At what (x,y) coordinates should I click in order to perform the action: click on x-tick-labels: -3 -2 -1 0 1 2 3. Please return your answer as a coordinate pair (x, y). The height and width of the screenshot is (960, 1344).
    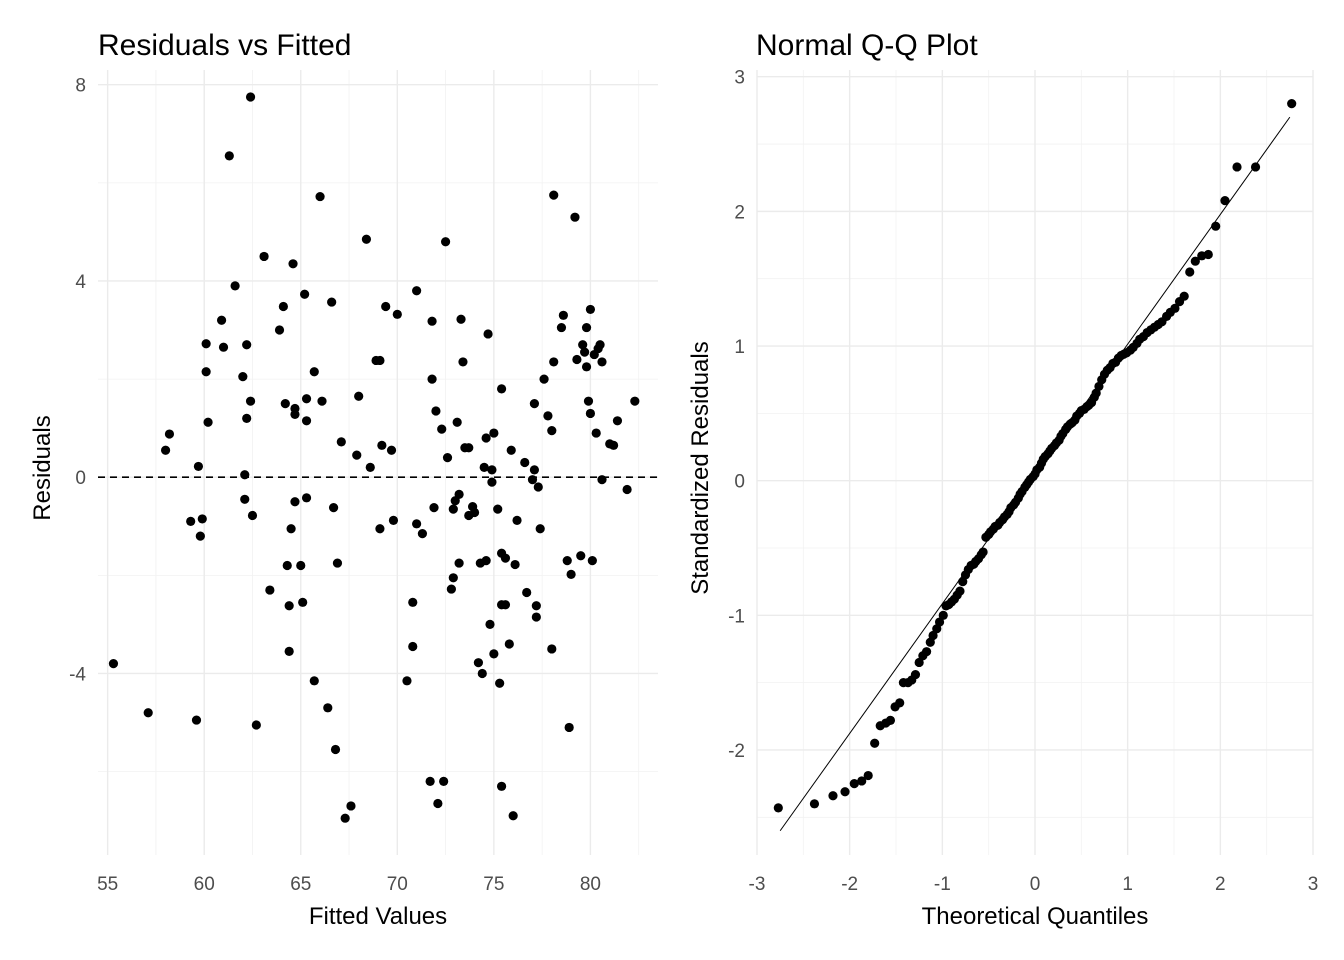
    Looking at the image, I should click on (1034, 884).